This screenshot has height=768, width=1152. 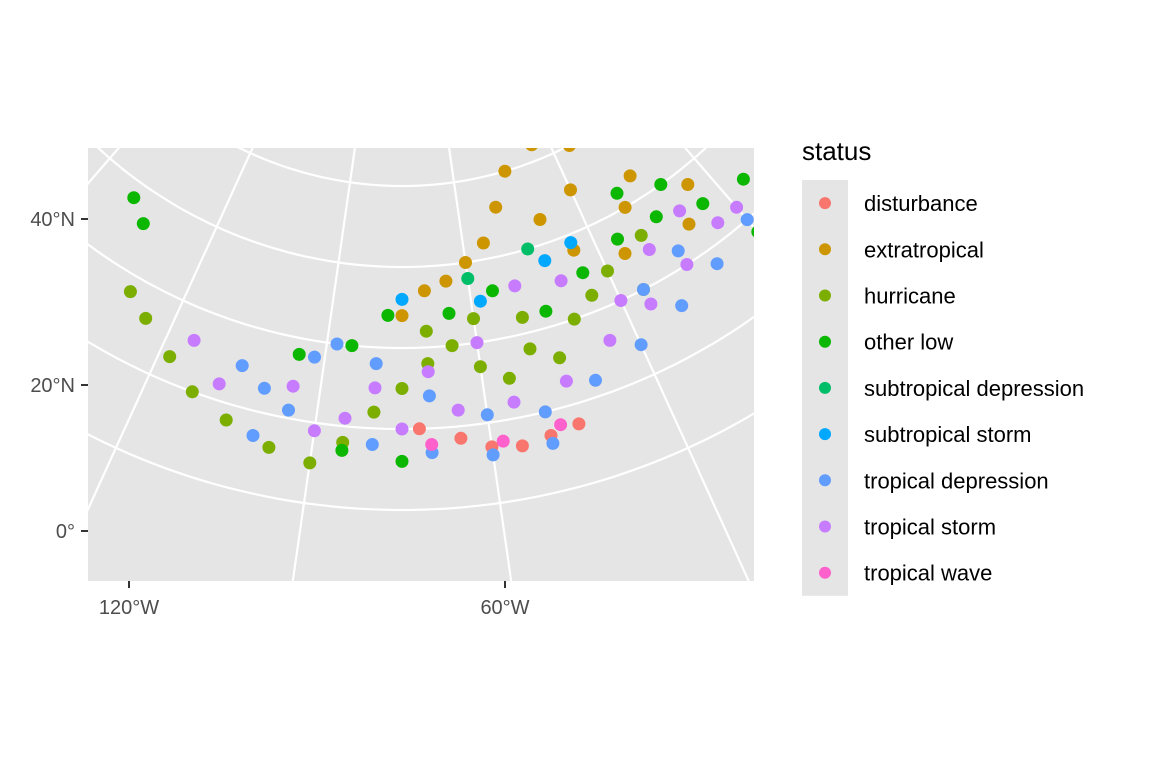 I want to click on legend-label: tropical wave, so click(x=928, y=573).